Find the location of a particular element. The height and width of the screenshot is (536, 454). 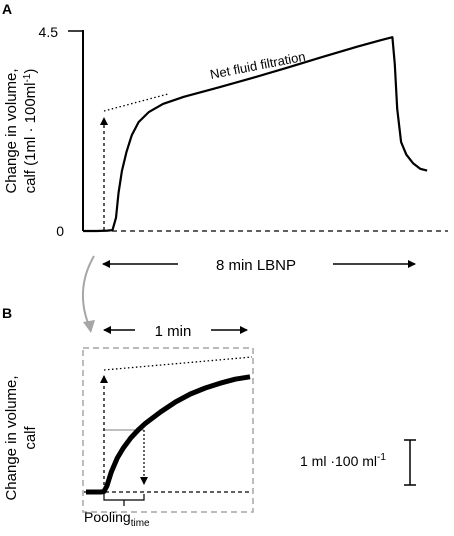

panel-b-pooling-label: Poolingtime is located at coordinates (117, 519).